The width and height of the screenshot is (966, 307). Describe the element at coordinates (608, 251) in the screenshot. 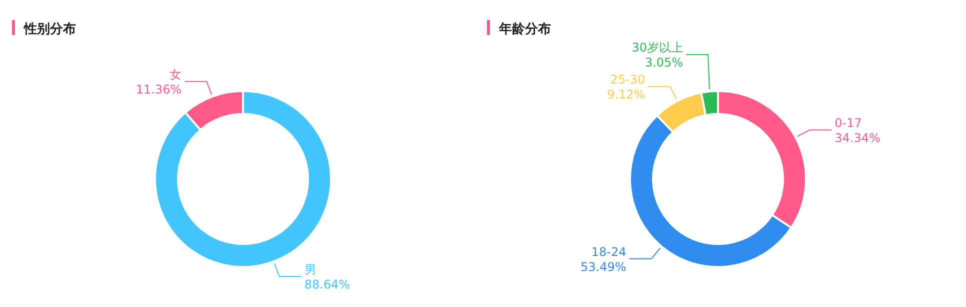

I see `slice-label: 18-24` at that location.